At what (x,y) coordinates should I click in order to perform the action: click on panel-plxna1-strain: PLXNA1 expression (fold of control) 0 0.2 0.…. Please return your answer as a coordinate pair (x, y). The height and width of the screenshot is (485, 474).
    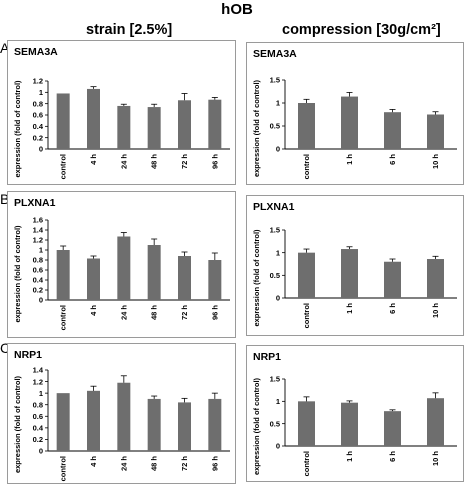
    Looking at the image, I should click on (121, 264).